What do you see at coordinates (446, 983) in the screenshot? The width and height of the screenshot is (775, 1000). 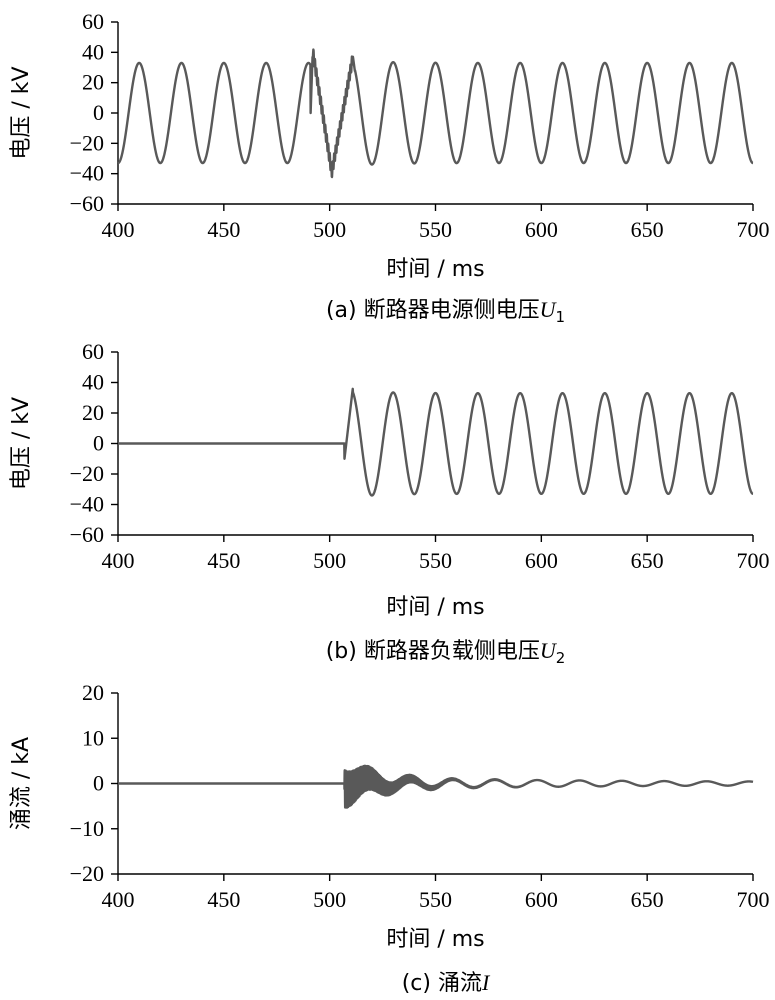 I see `panel-caption: (c) 涌流I` at bounding box center [446, 983].